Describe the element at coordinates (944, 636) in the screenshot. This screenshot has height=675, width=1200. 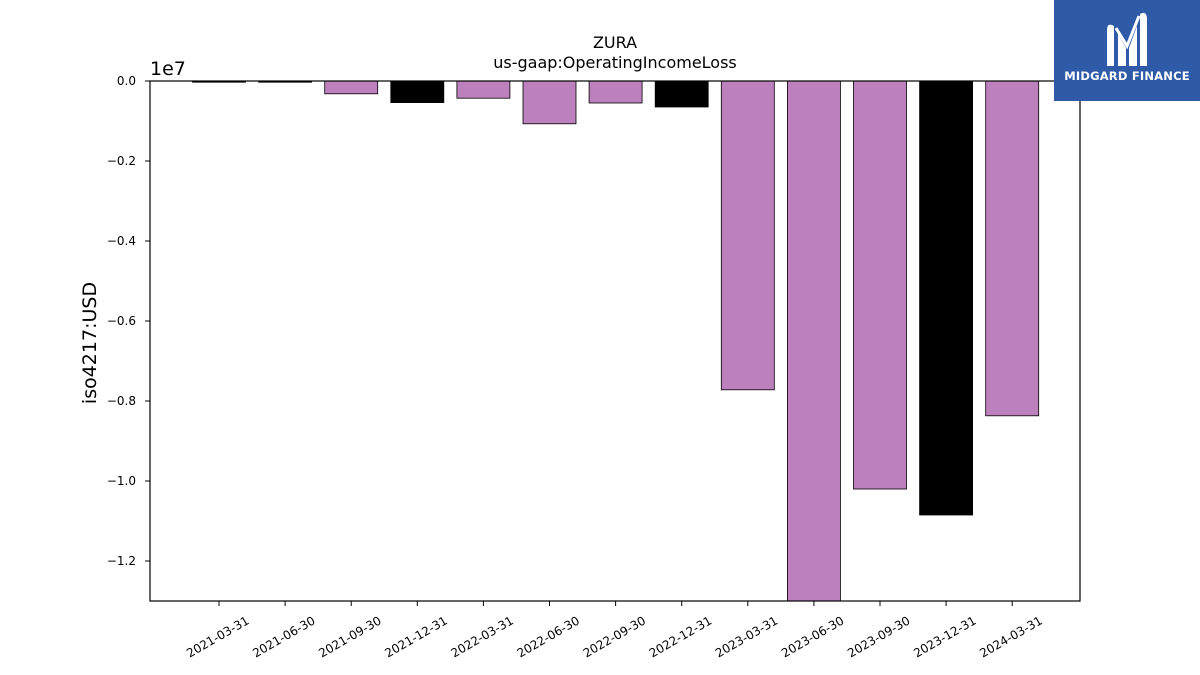
I see `x-tick-label: 2023-12-31` at that location.